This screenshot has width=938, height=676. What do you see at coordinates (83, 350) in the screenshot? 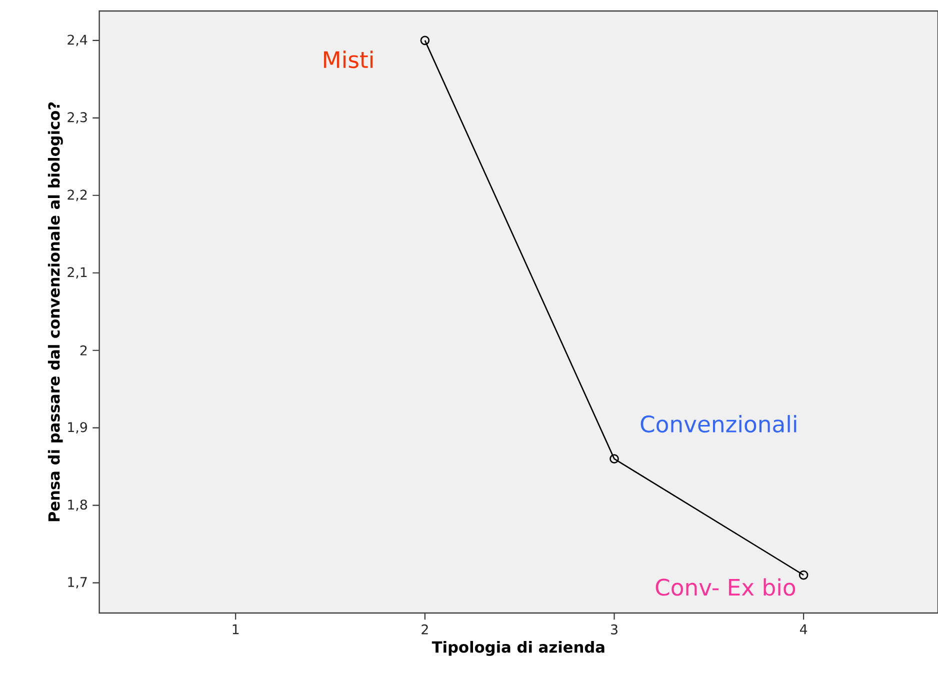
I see `y-tick-label: 2` at bounding box center [83, 350].